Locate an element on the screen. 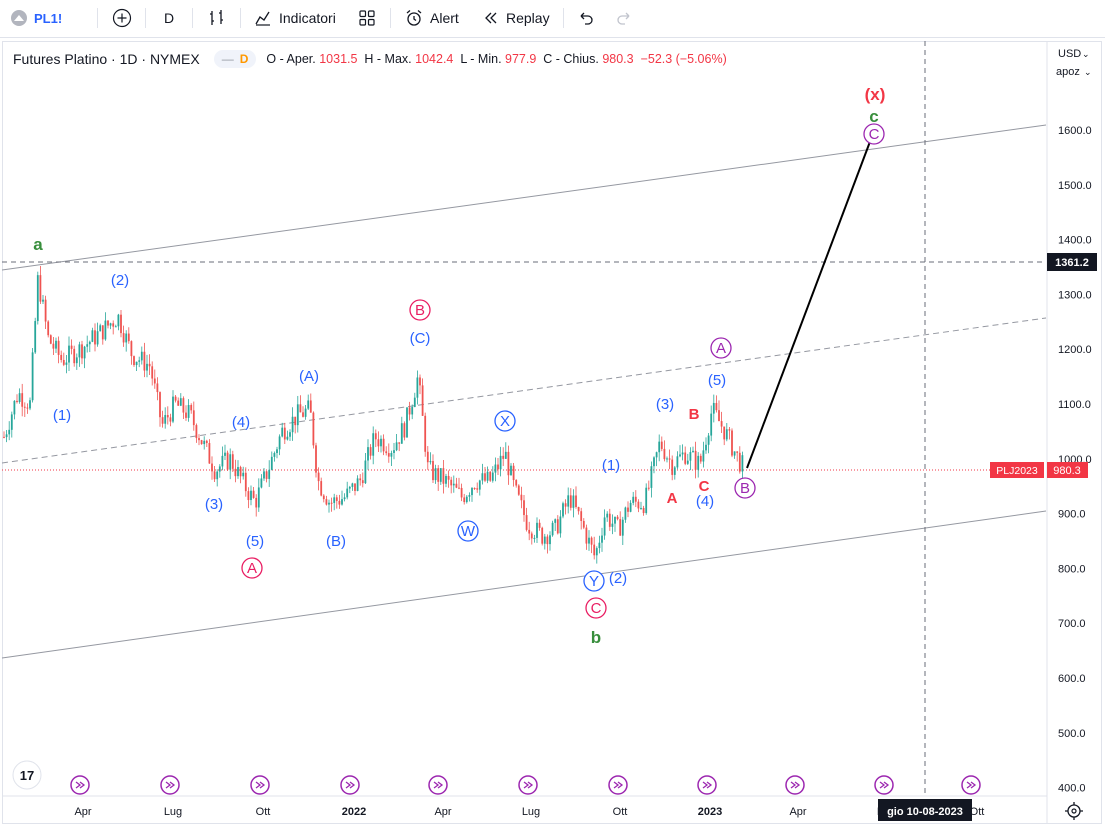  last-price-symbol-tag is located at coordinates (1017, 470).